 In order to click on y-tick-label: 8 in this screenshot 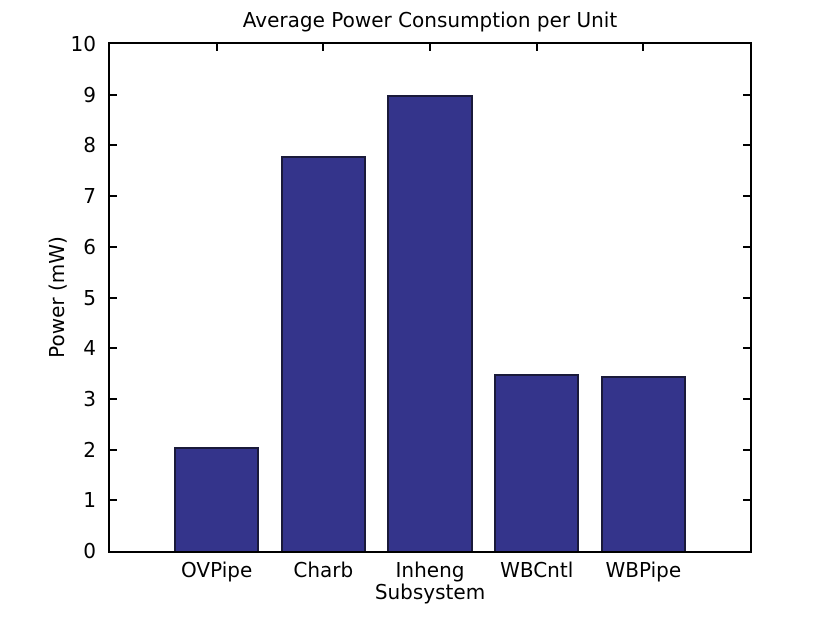, I will do `click(89, 145)`.